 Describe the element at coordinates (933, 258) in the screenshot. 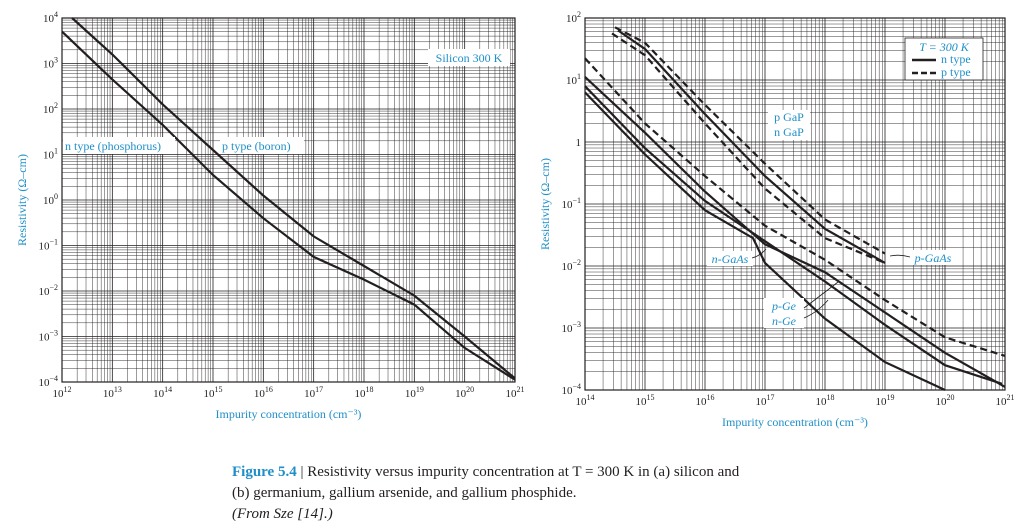

I see `label-p-gaas: p-GaAs` at that location.